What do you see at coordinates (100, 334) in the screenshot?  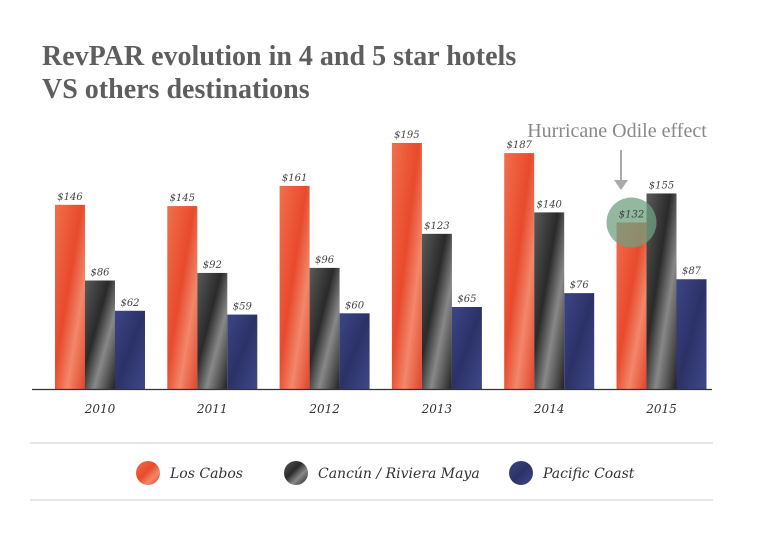 I see `bar-canc-n-riviera-maya-2010` at bounding box center [100, 334].